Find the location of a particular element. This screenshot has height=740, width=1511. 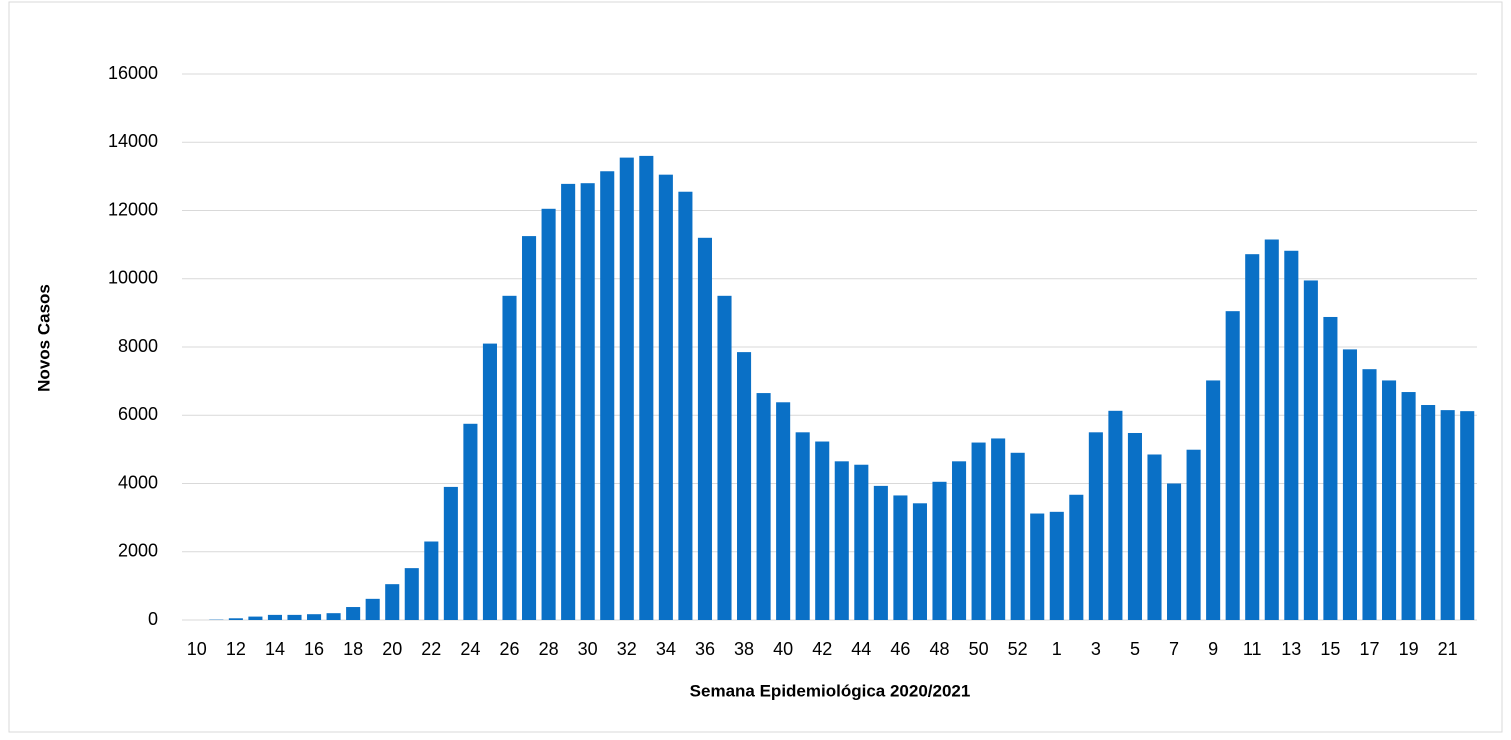

x-tick-label: 52 is located at coordinates (1018, 649).